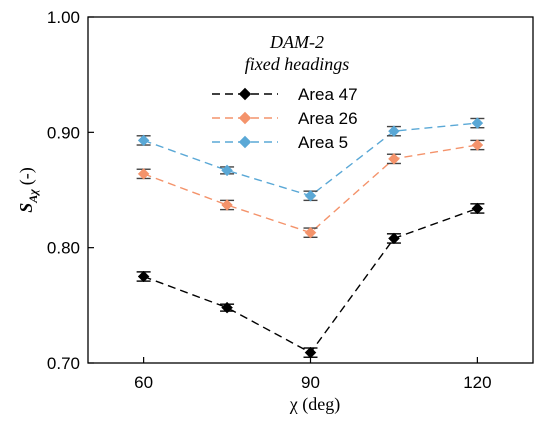  Describe the element at coordinates (63, 17) in the screenshot. I see `y-tick-label-3: 1.00` at that location.